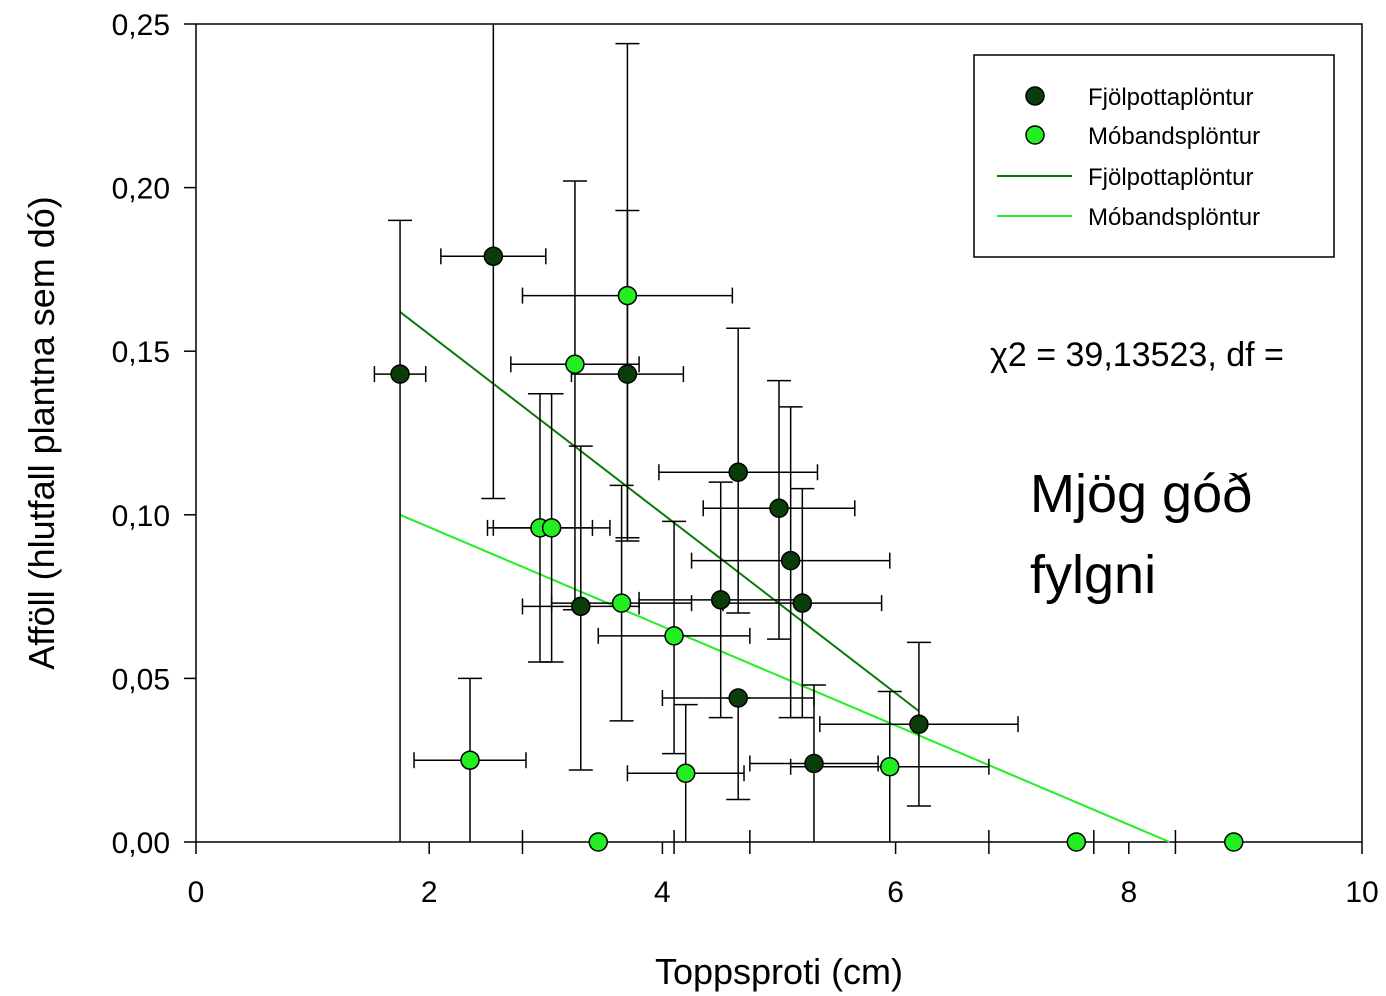 The width and height of the screenshot is (1386, 996). I want to click on x-tick-label: 10, so click(1361, 892).